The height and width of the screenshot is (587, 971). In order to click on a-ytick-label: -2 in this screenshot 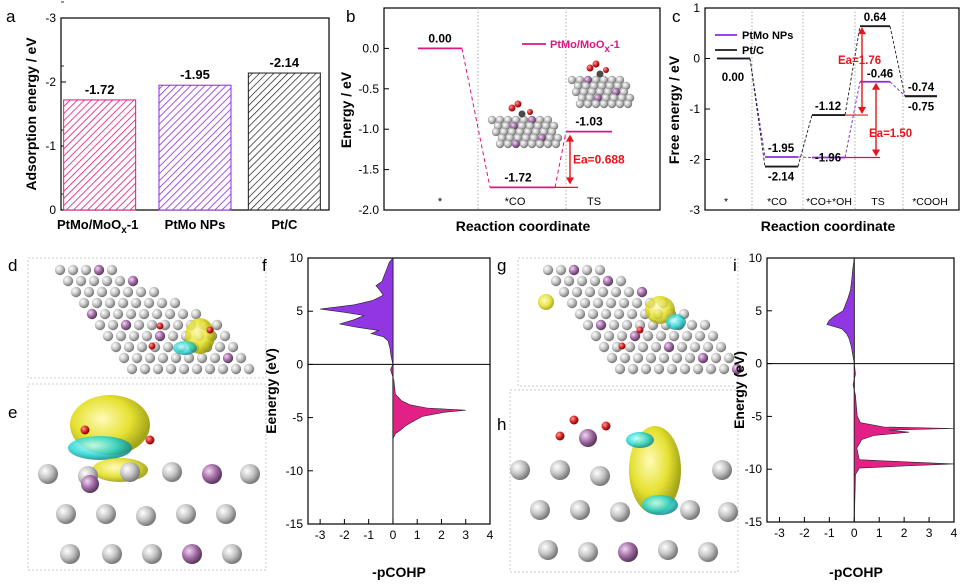, I will do `click(50, 82)`.